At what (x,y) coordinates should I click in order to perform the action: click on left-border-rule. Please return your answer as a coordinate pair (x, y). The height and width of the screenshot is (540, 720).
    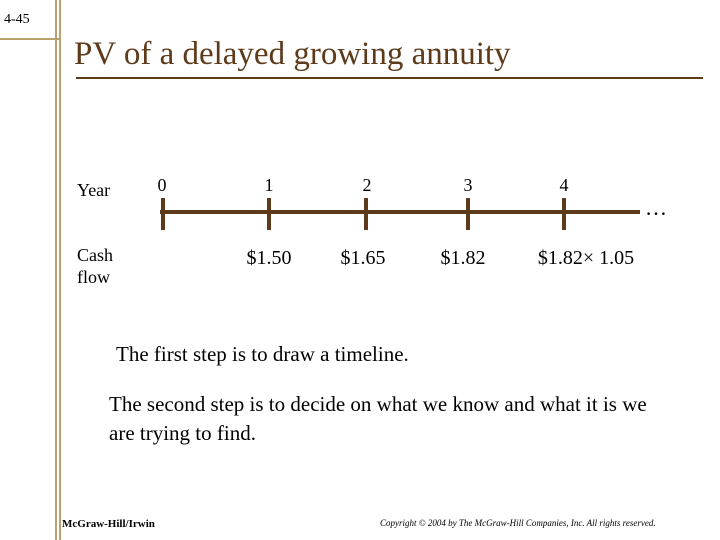
    Looking at the image, I should click on (58, 270).